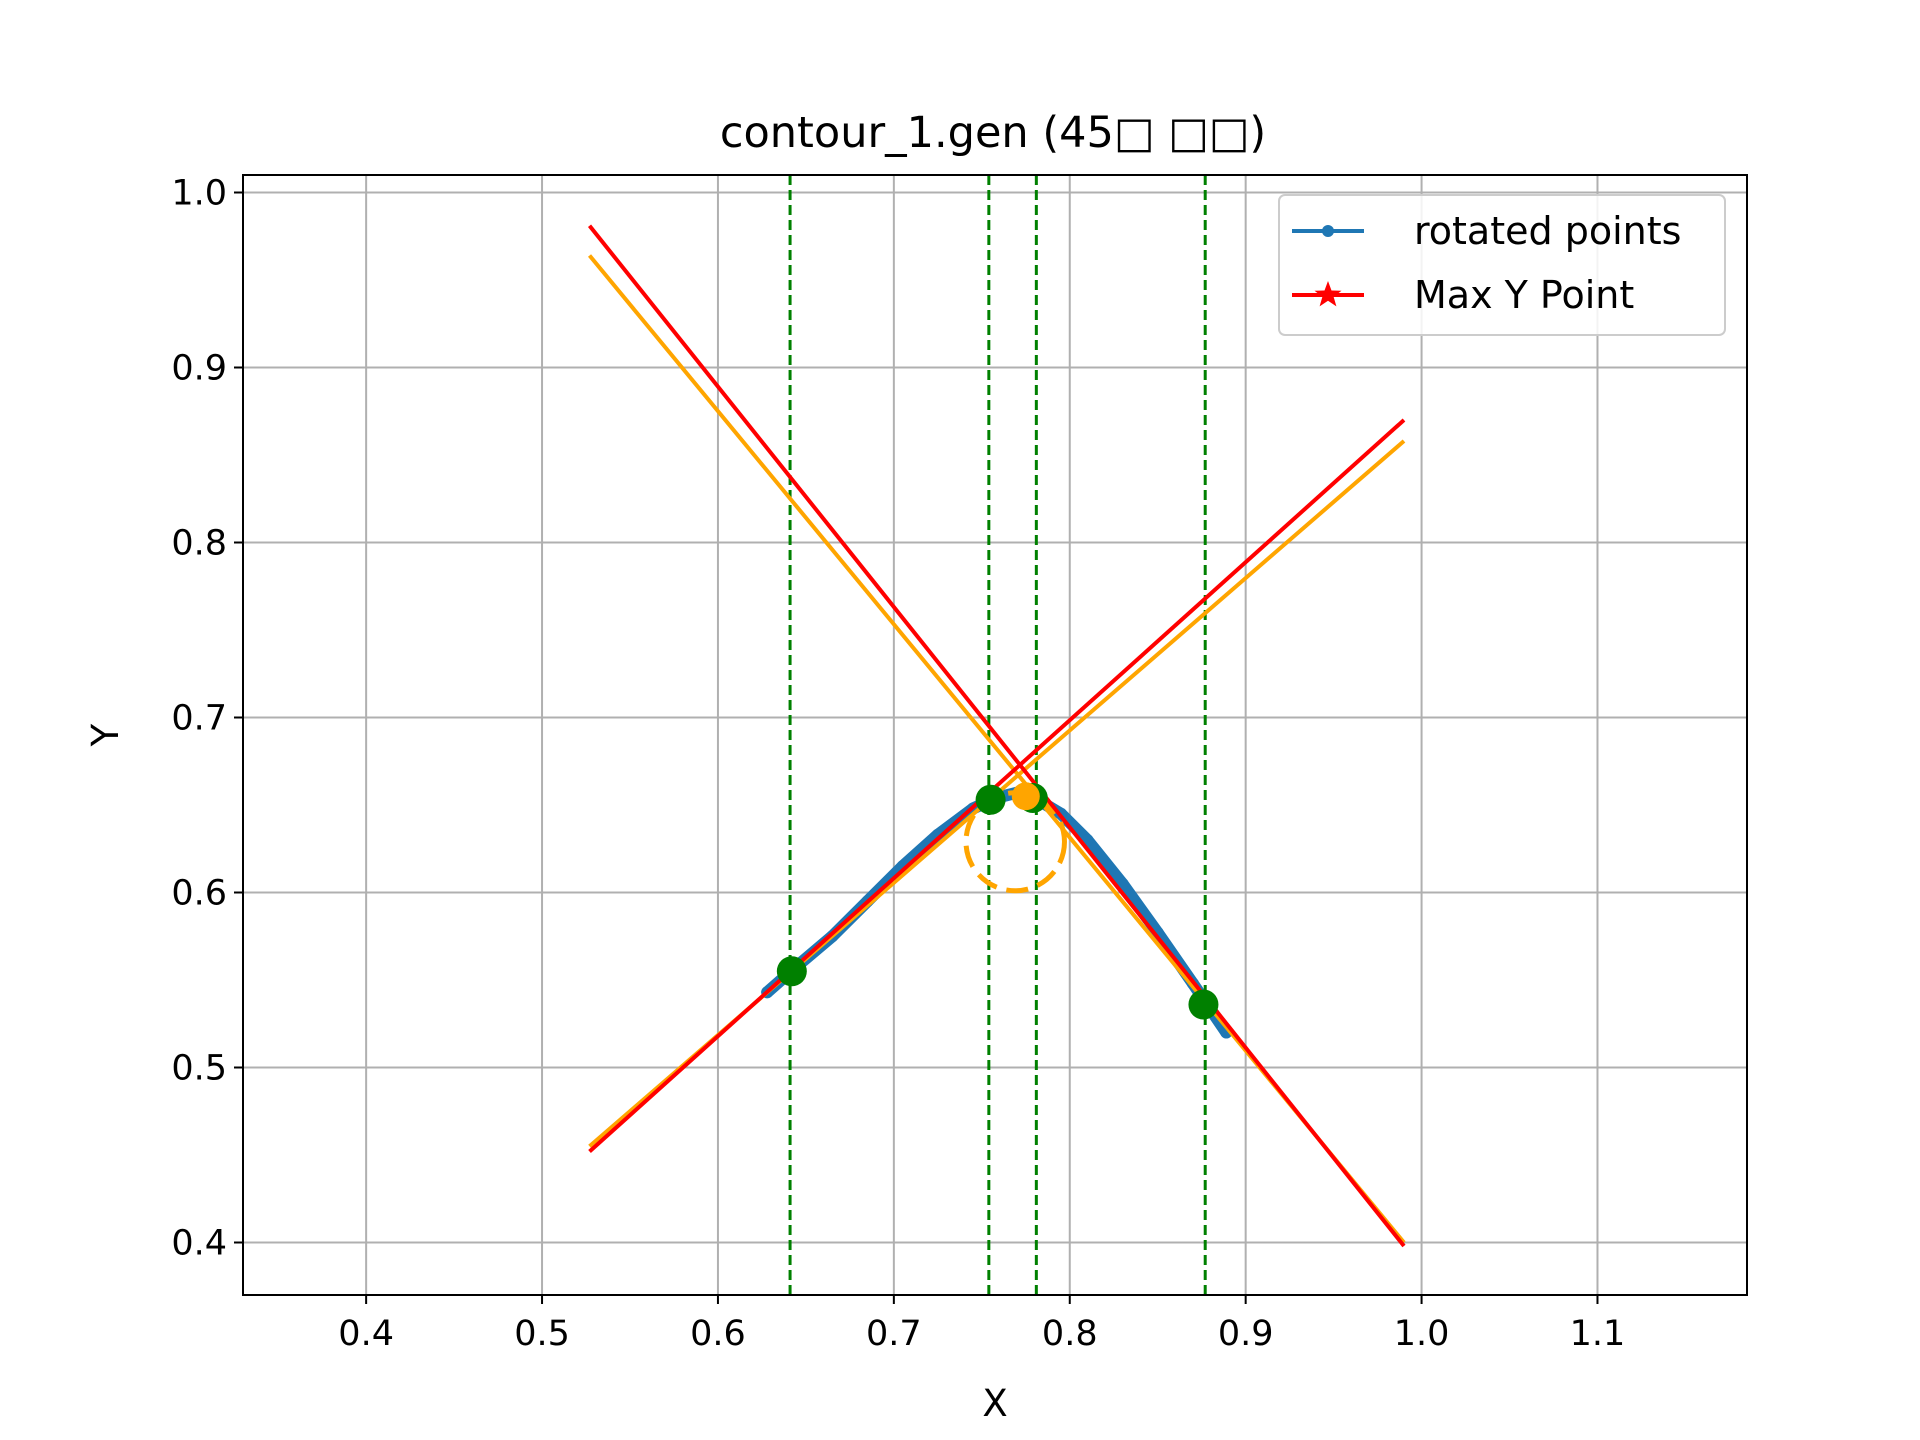 The width and height of the screenshot is (1920, 1440). Describe the element at coordinates (718, 1334) in the screenshot. I see `x-tick-label: 0.6` at that location.